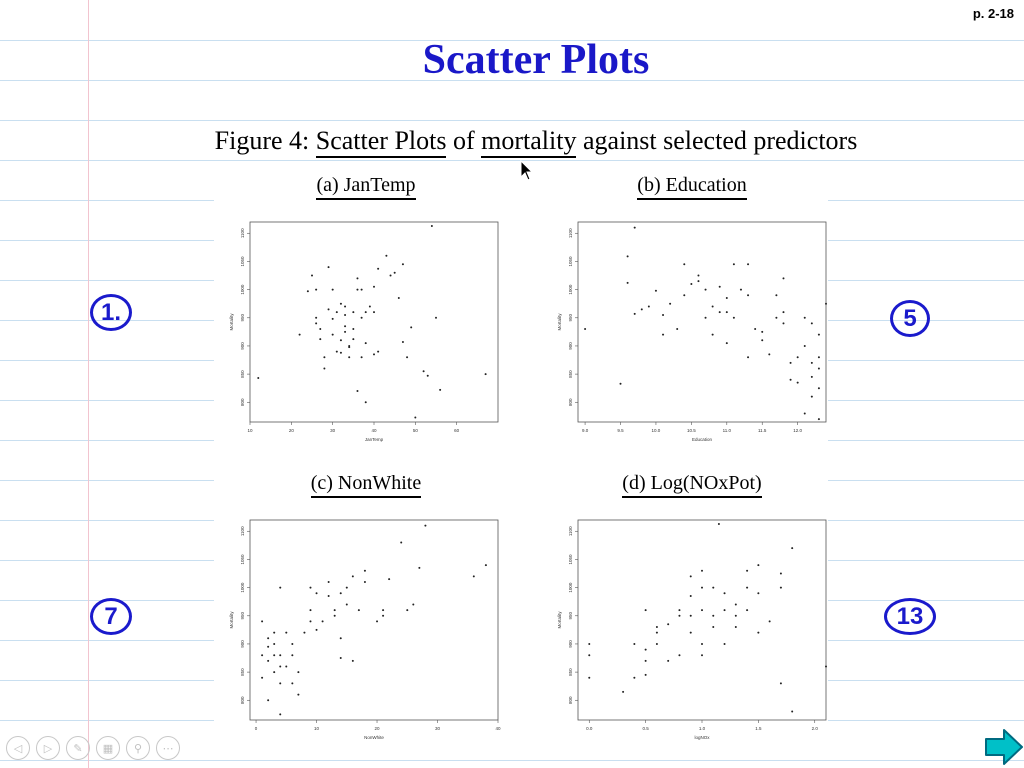  Describe the element at coordinates (78, 748) in the screenshot. I see `pen-icon: ✎` at that location.